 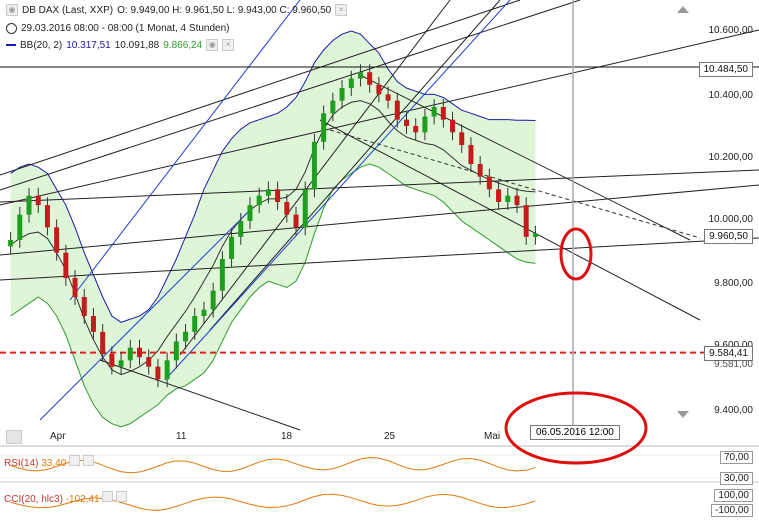 What do you see at coordinates (82, 499) in the screenshot?
I see `cci-value: -102,41` at bounding box center [82, 499].